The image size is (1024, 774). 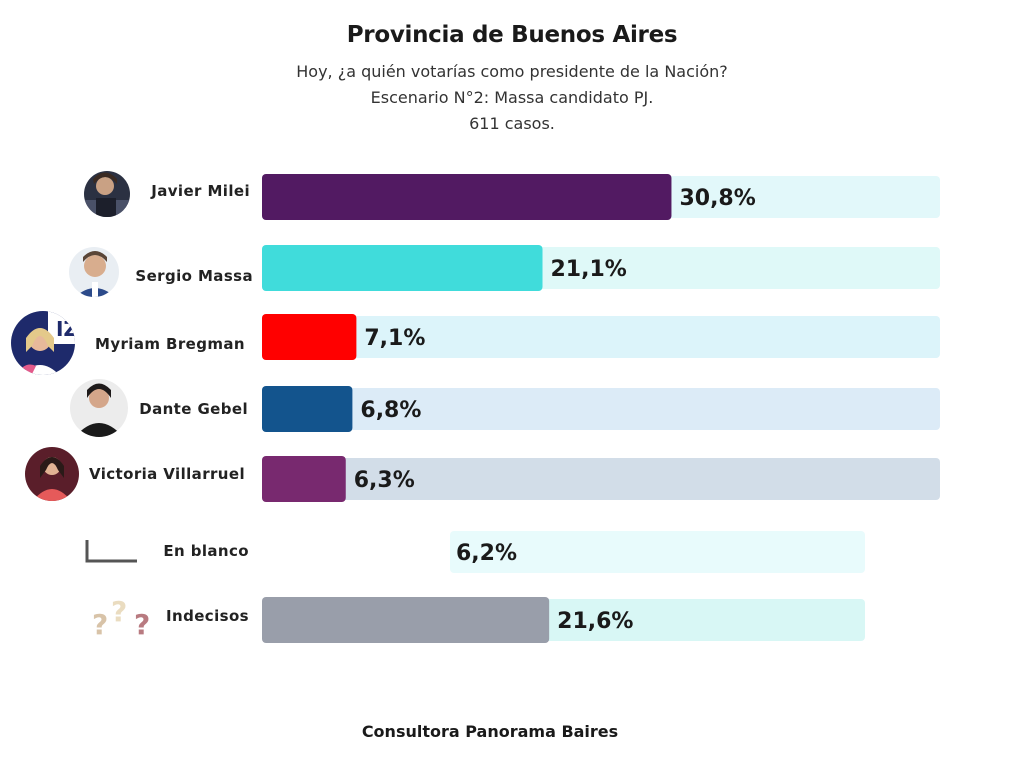 What do you see at coordinates (200, 191) in the screenshot?
I see `category-label: Javier Milei` at bounding box center [200, 191].